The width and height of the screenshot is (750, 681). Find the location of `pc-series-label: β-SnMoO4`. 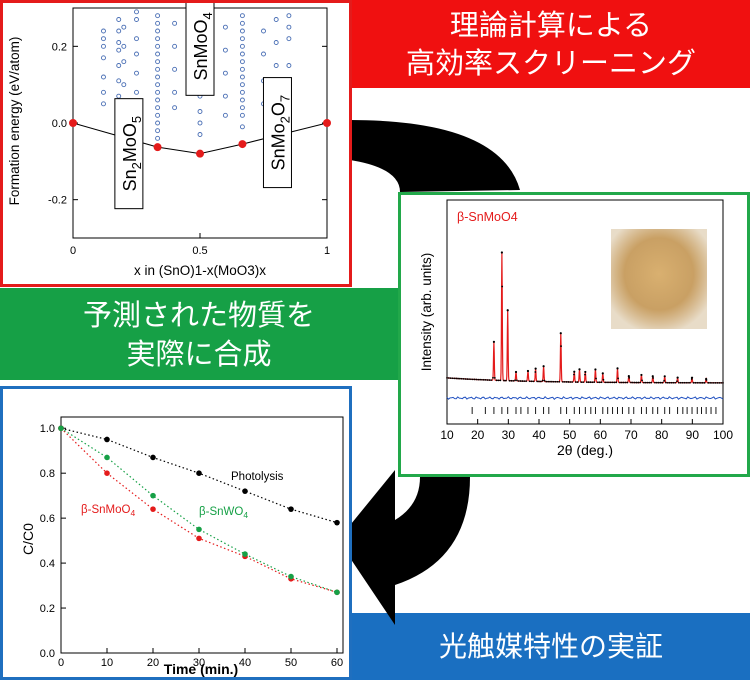

pc-series-label: β-SnMoO4 is located at coordinates (108, 511).